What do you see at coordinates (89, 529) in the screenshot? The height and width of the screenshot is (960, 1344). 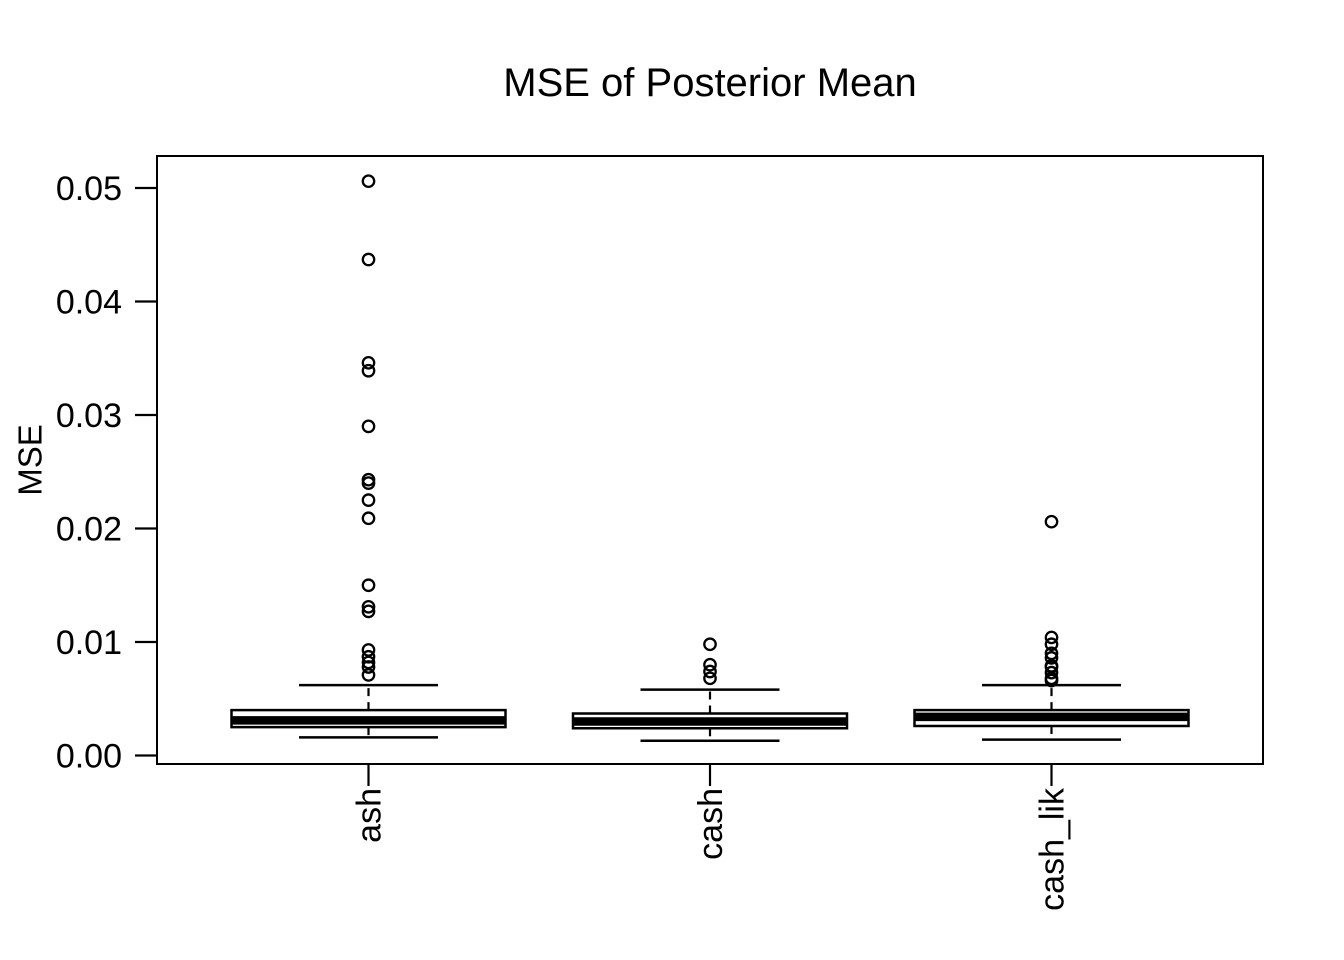 I see `y-tick-label: 0.02` at bounding box center [89, 529].